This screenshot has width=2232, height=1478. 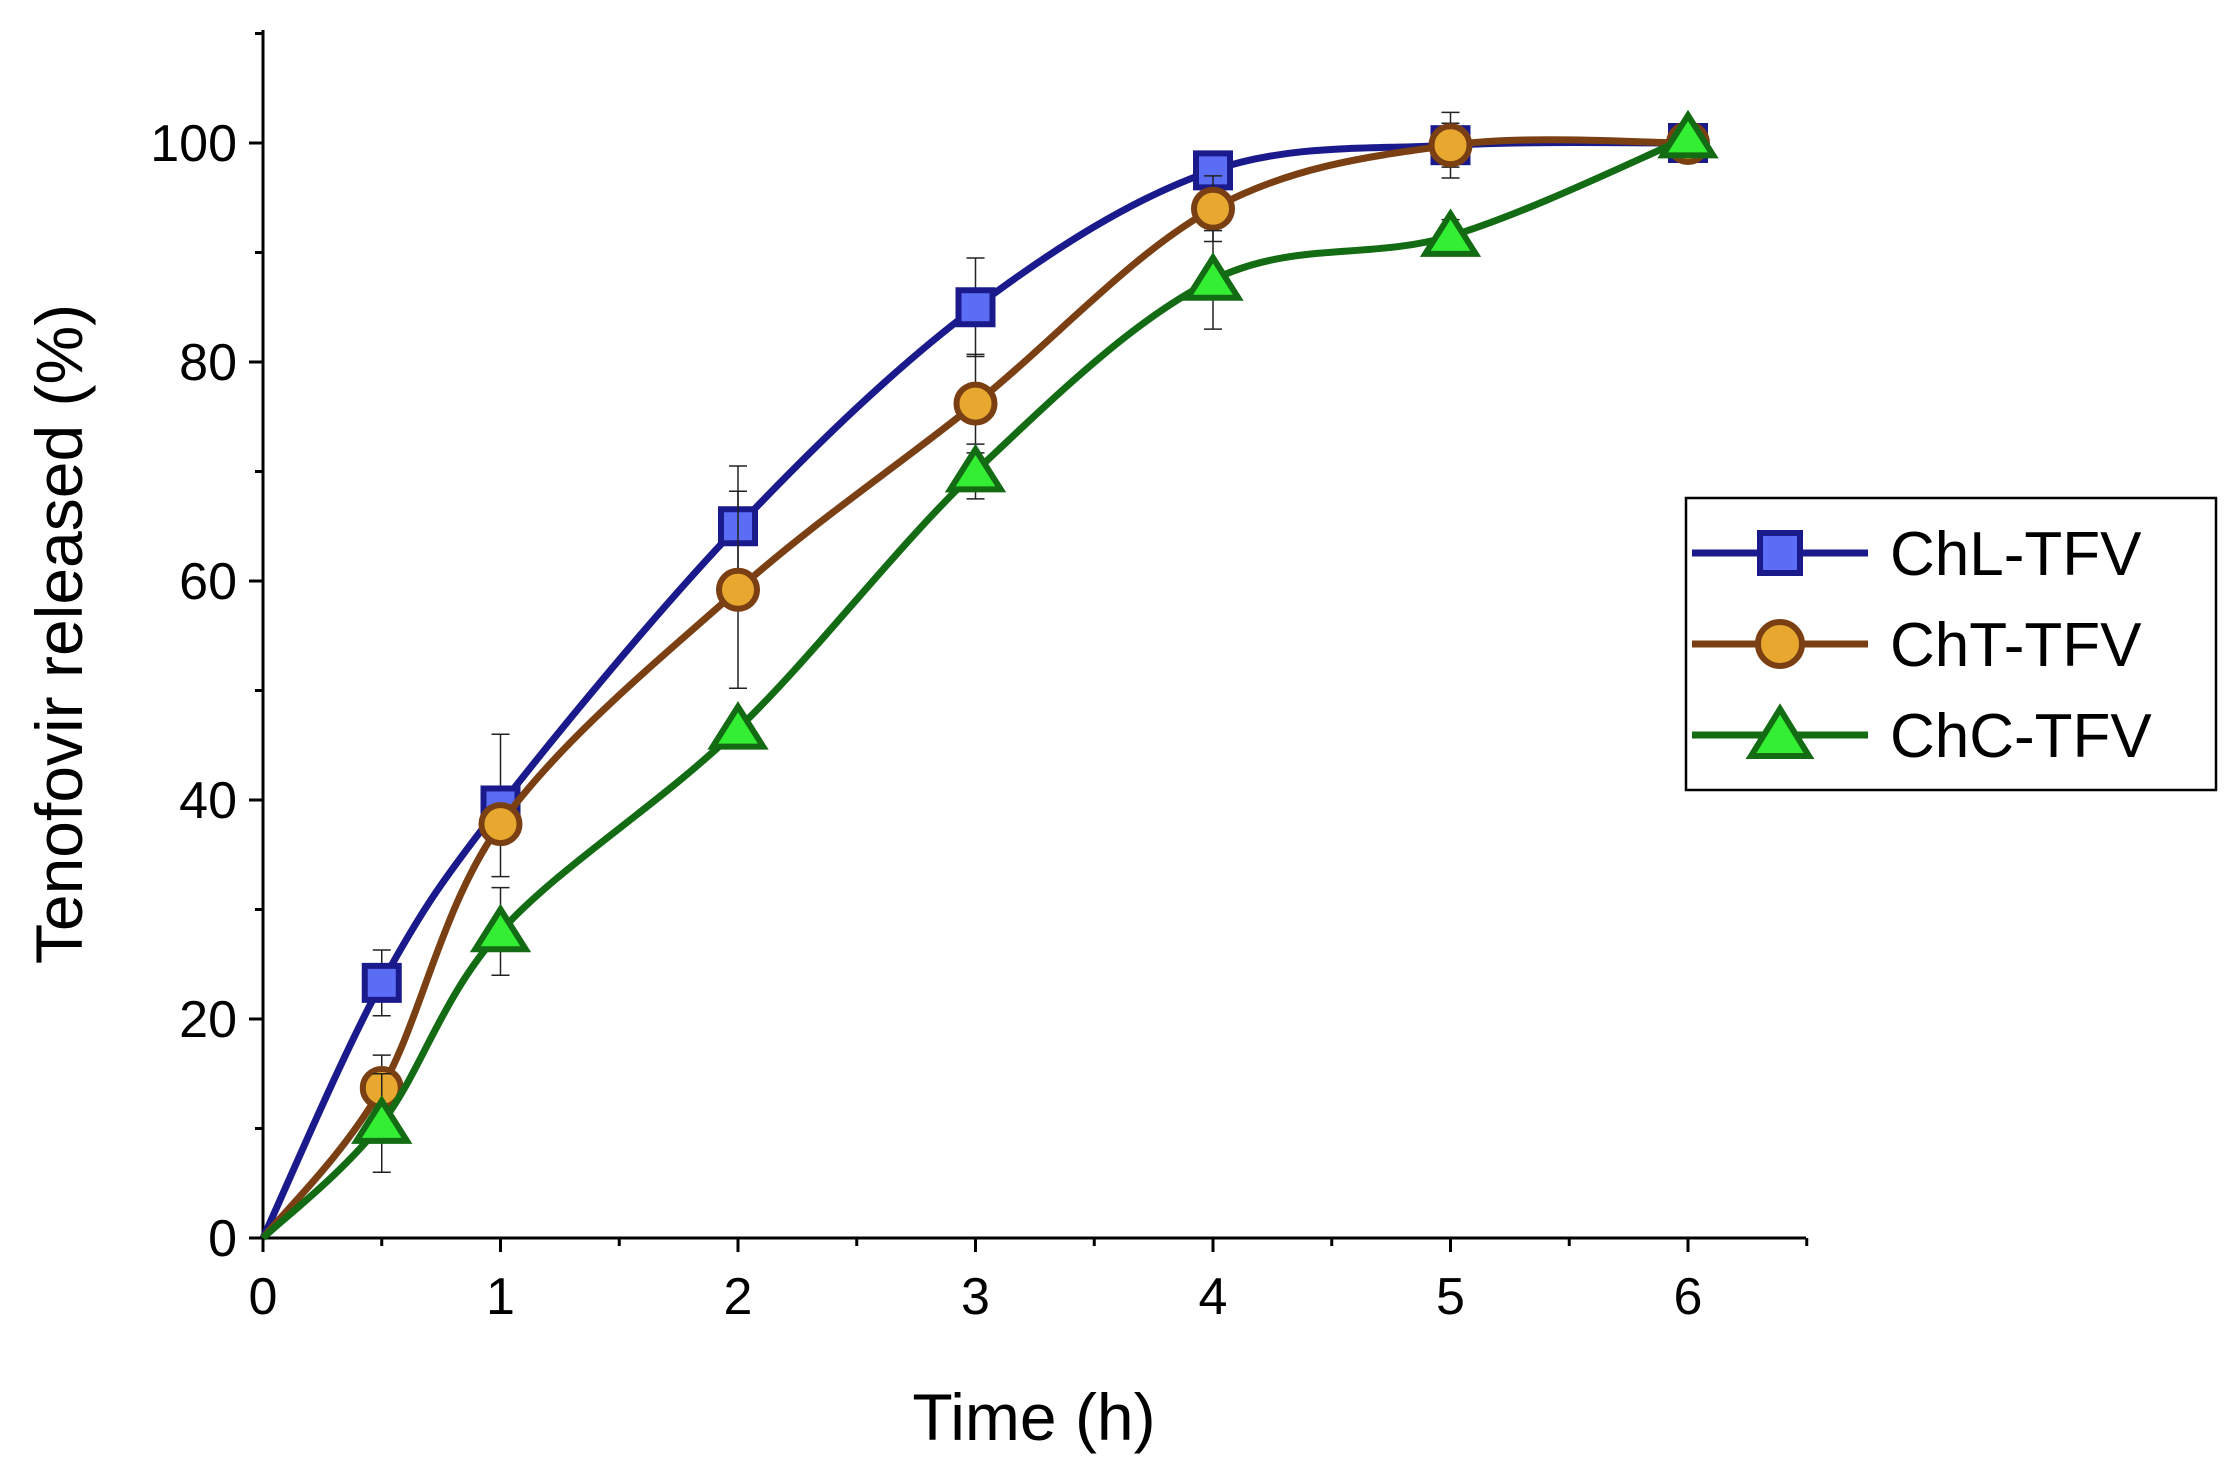 What do you see at coordinates (1688, 1297) in the screenshot?
I see `x-tick-label: 6` at bounding box center [1688, 1297].